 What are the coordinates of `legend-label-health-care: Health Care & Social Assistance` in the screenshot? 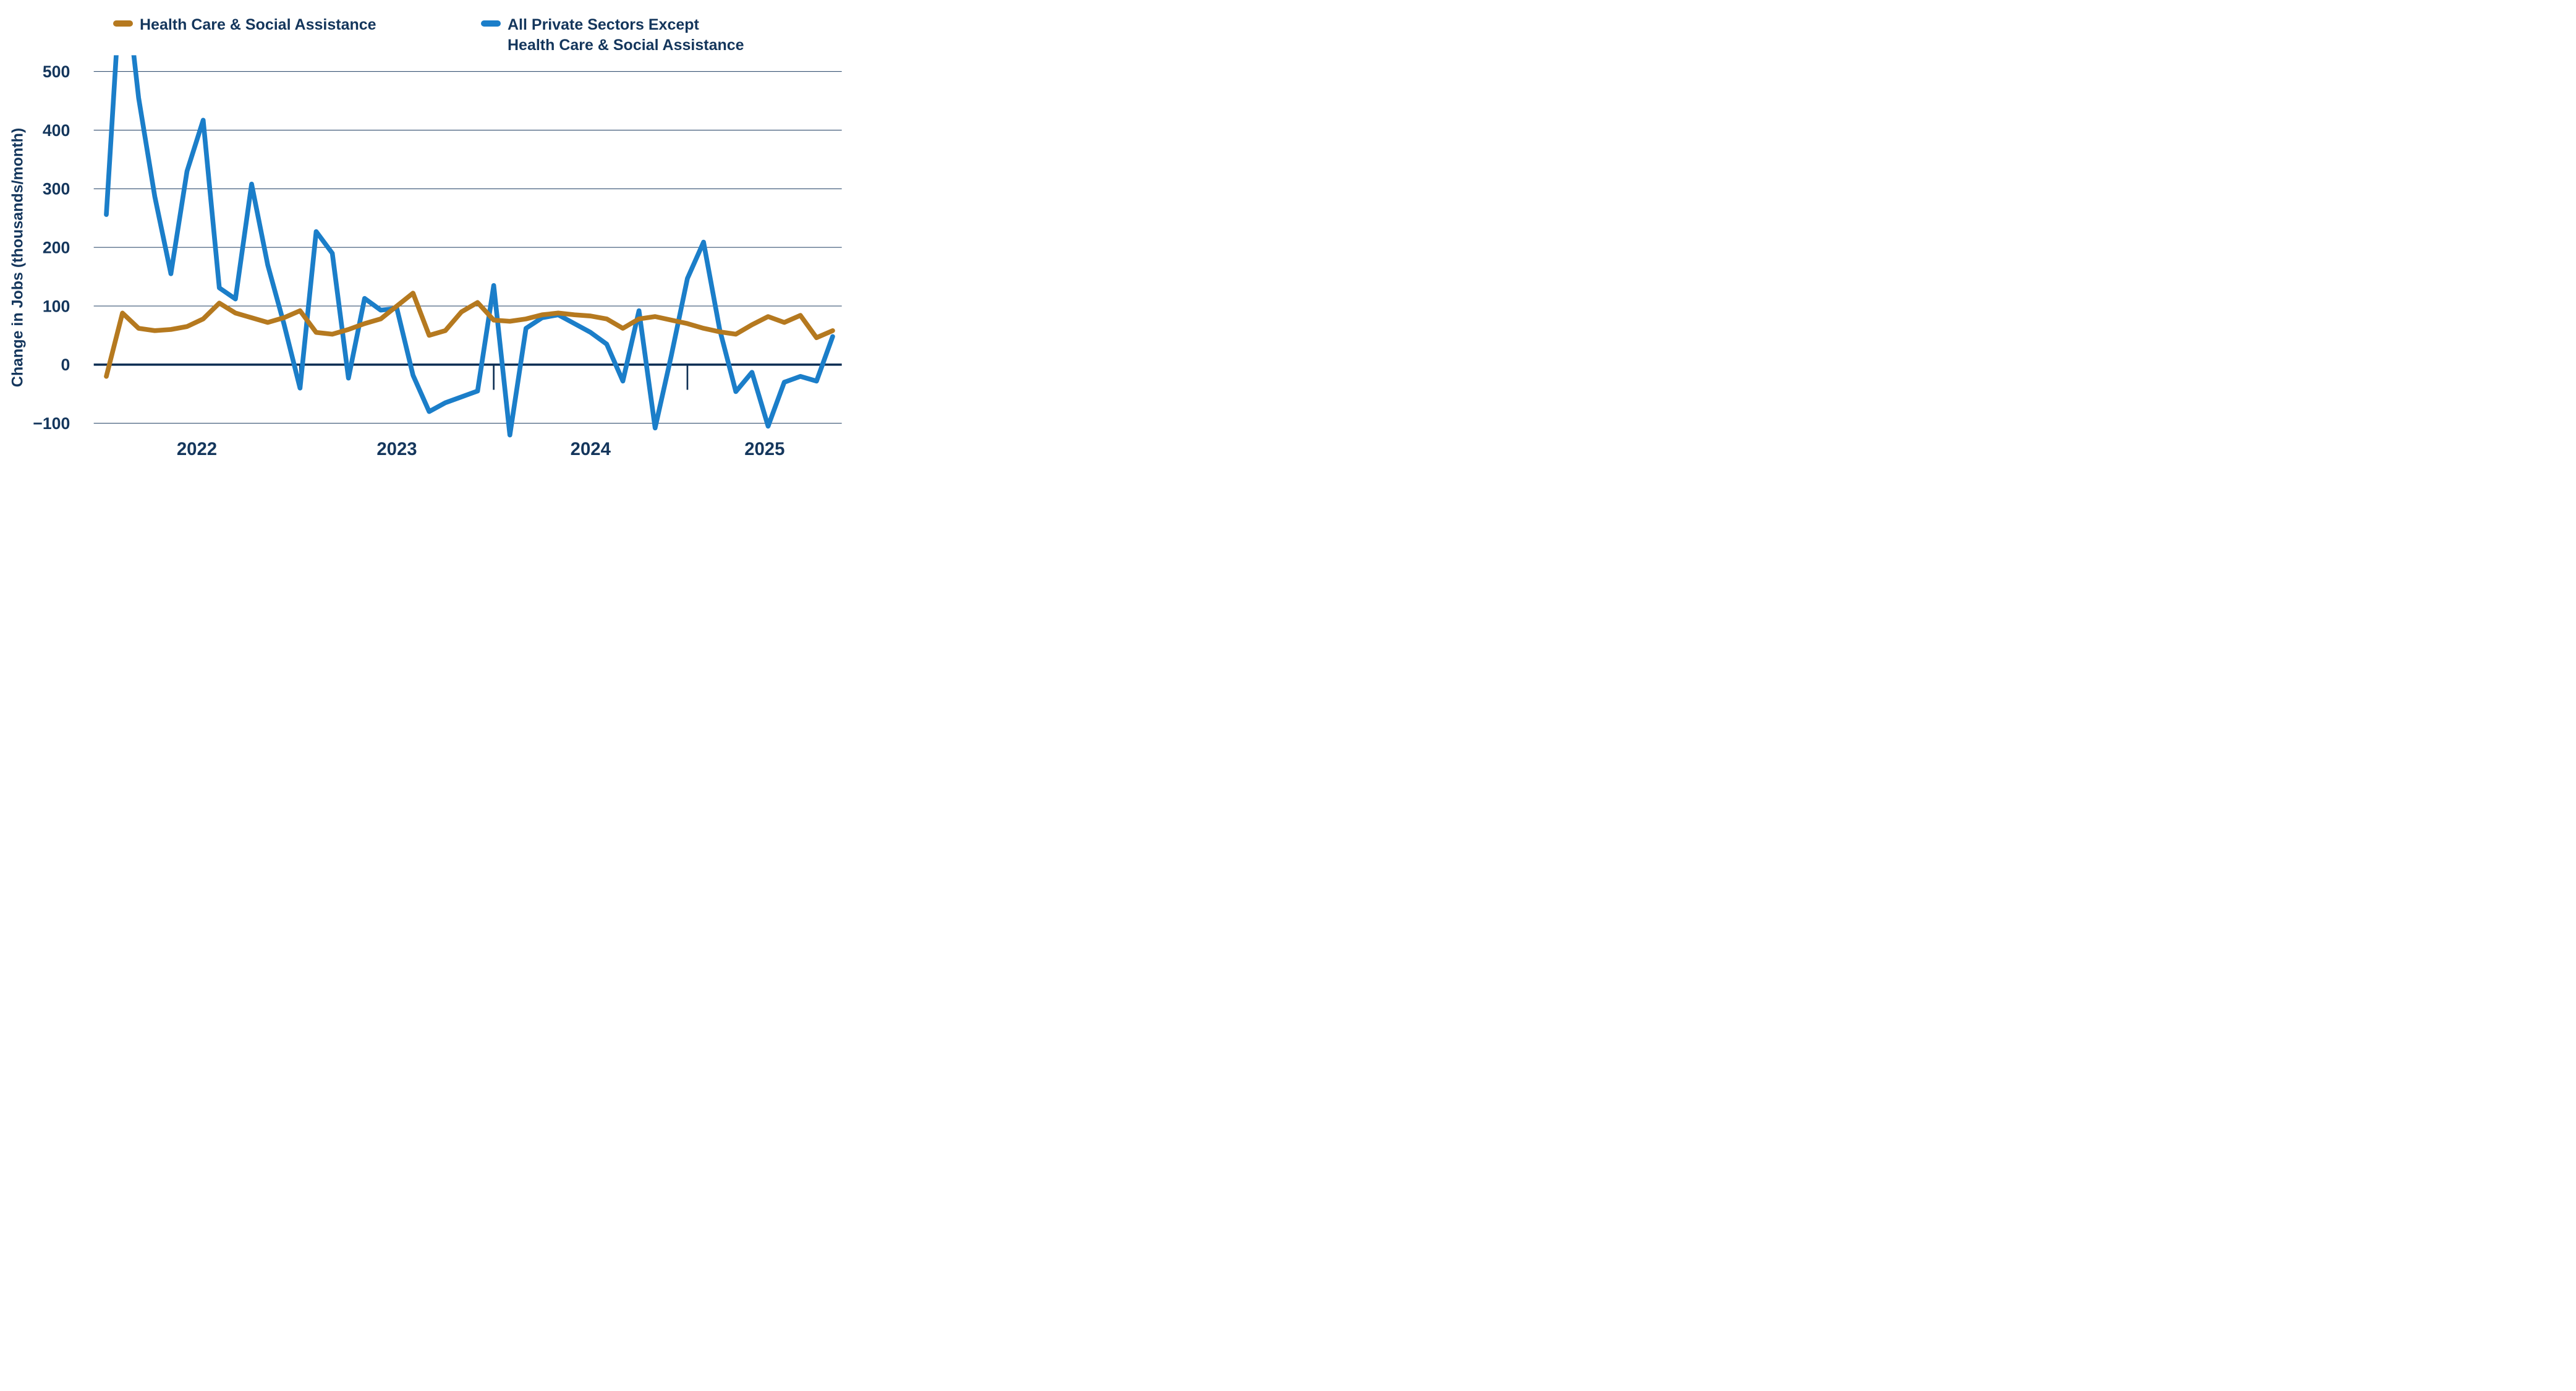 It's located at (258, 24).